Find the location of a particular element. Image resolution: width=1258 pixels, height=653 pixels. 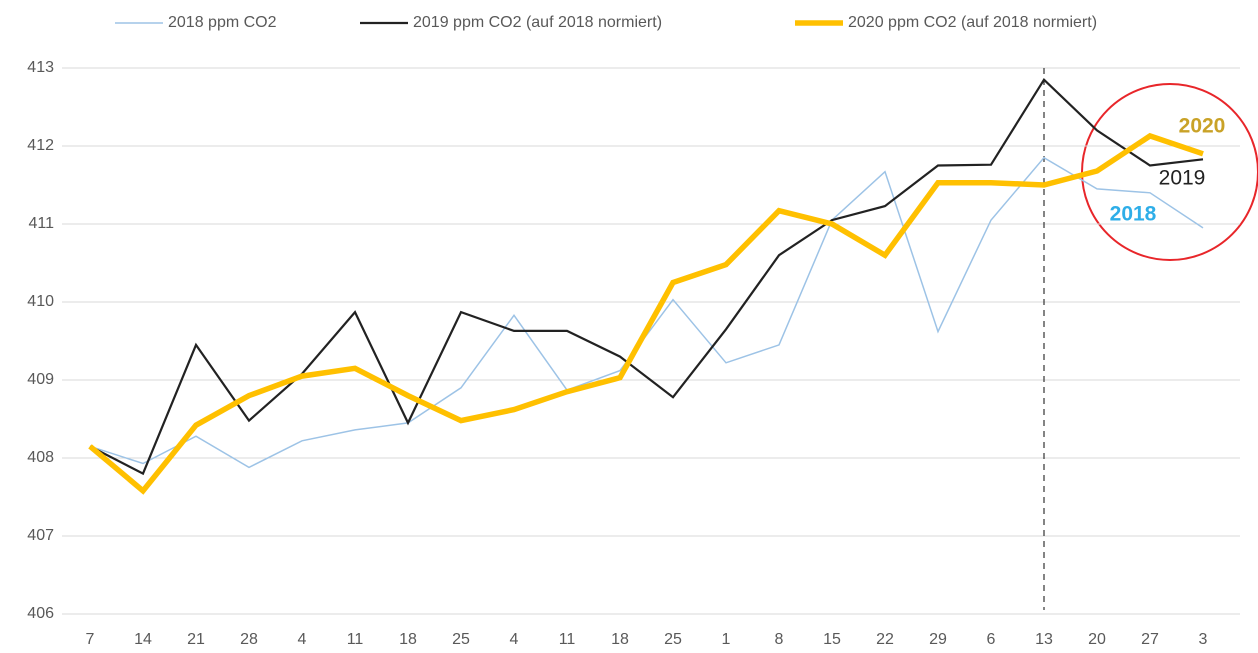

y-tick-label: 408 is located at coordinates (40, 457).